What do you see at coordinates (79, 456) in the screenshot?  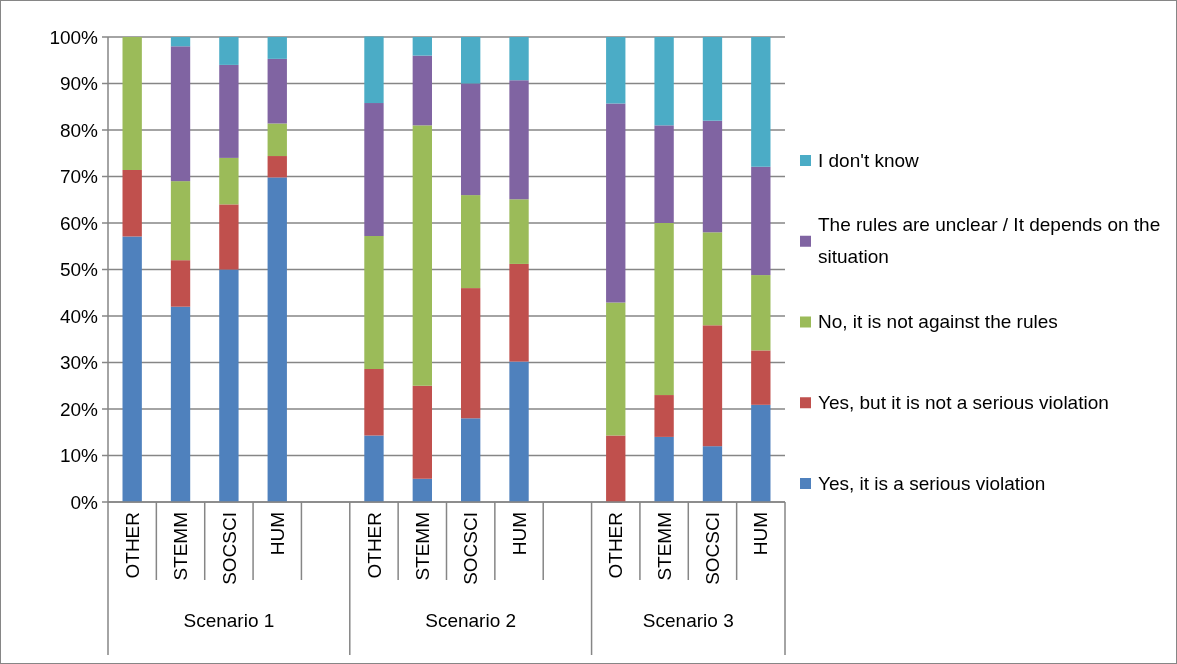 I see `y-tick-label: 10%` at bounding box center [79, 456].